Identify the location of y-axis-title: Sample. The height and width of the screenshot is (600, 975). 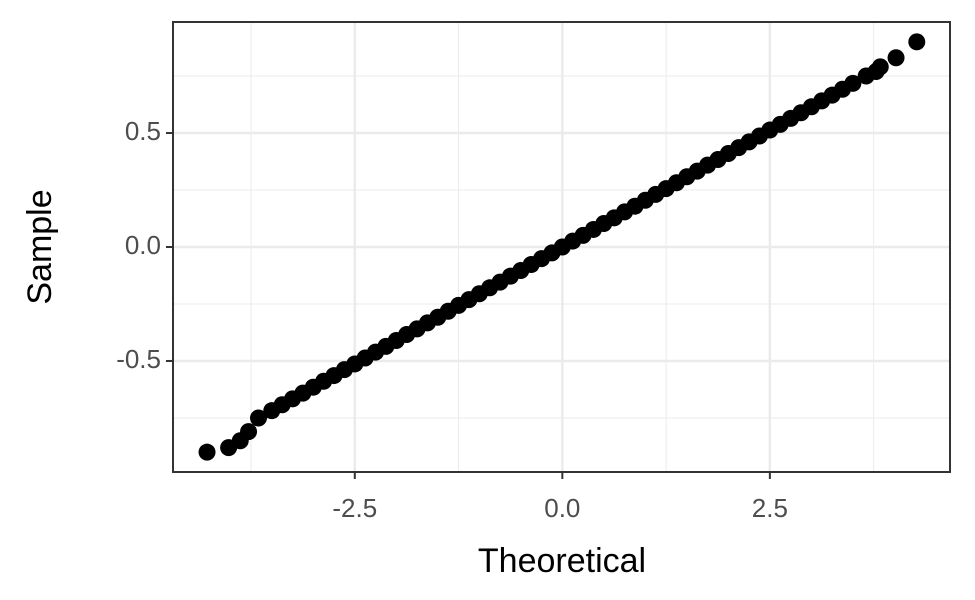
(40, 246).